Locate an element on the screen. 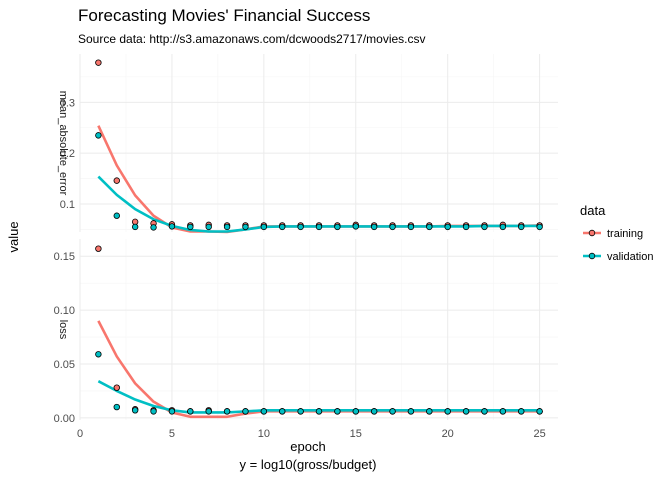  x-axis-subtitle: y = log10(gross/budget) is located at coordinates (308, 464).